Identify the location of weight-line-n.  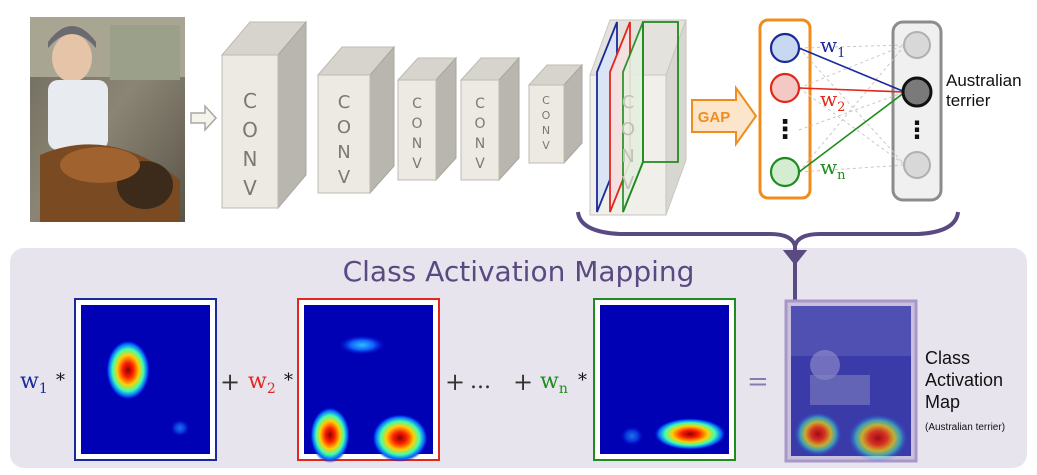
(852, 132).